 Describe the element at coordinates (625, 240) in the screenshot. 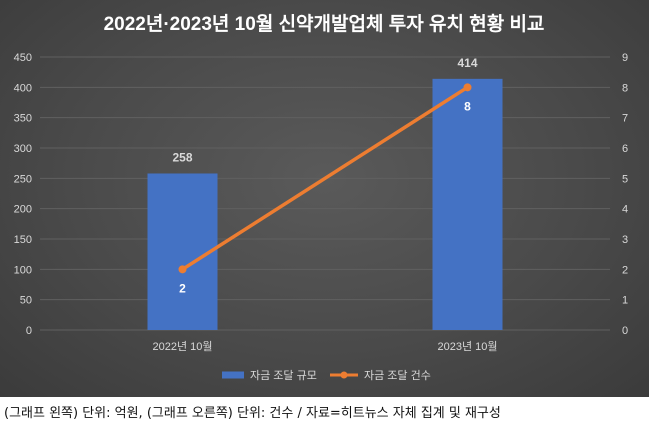

I see `y2-tick-label: 3` at that location.